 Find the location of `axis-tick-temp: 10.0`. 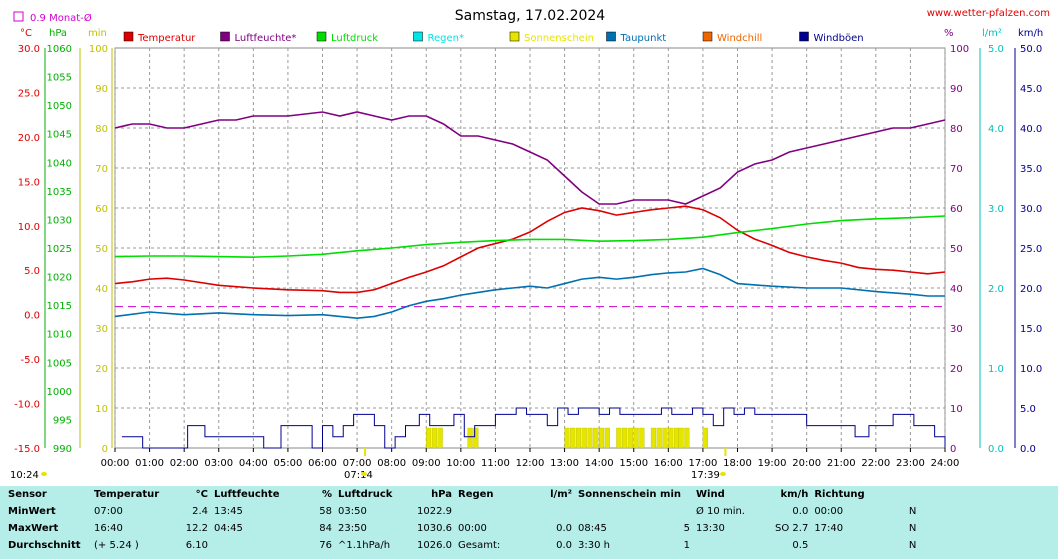

axis-tick-temp: 10.0 is located at coordinates (29, 227).